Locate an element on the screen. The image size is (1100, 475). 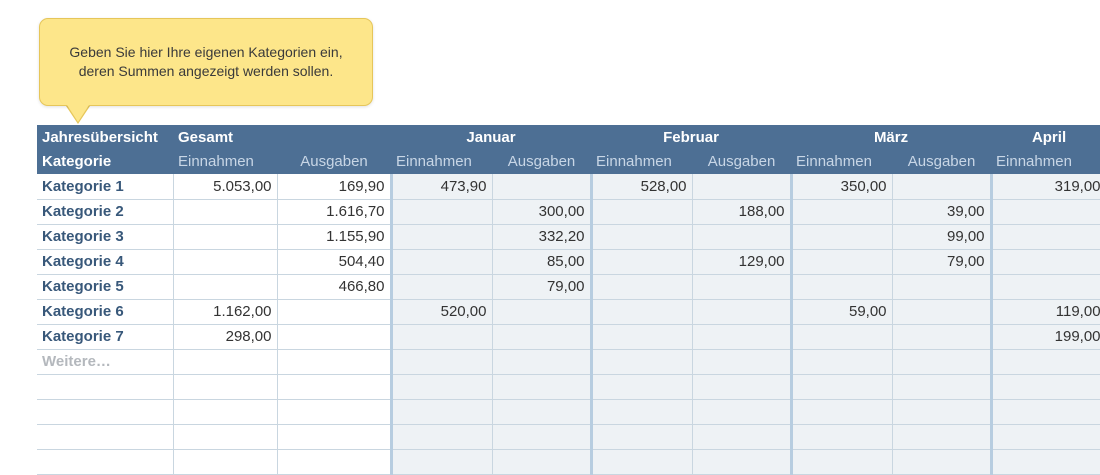
cell-januar-einnahmen: 520,00 is located at coordinates (441, 312).